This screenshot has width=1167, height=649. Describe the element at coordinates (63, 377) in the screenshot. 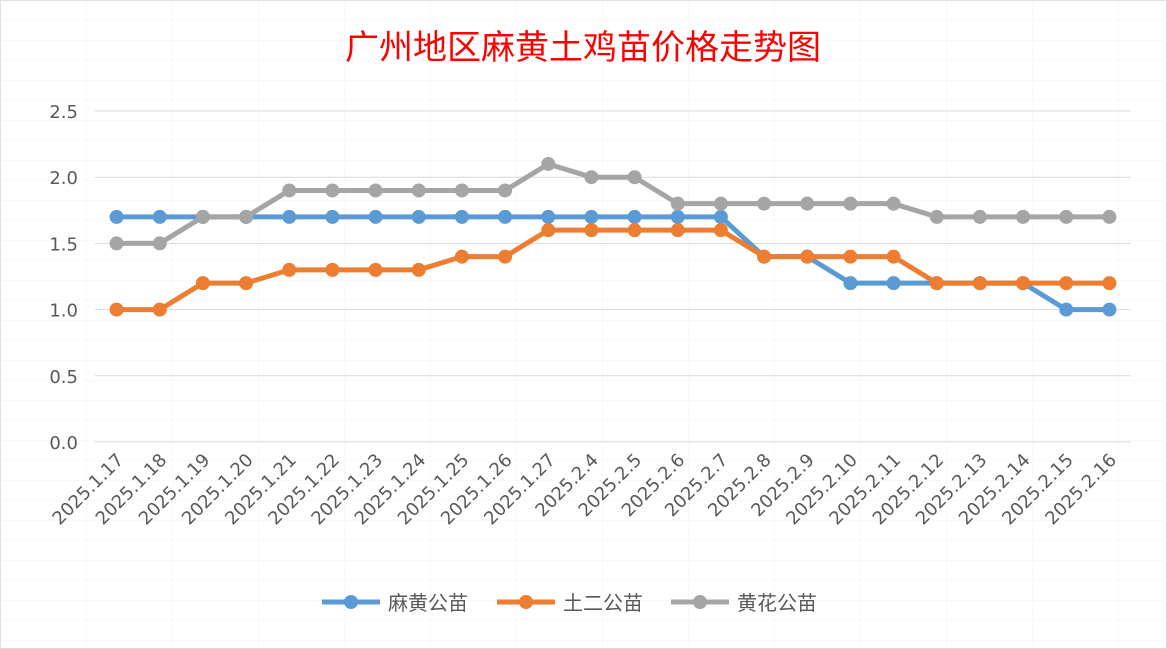

I see `y-tick-label: 0.5` at that location.